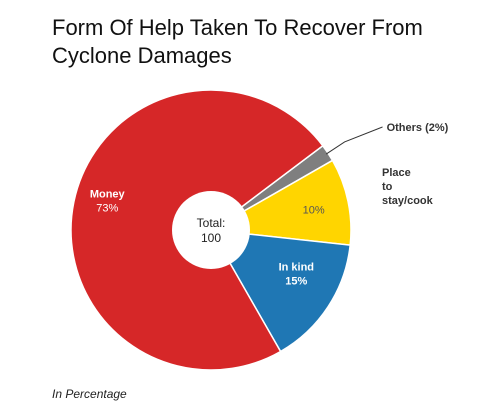 This screenshot has height=413, width=496. Describe the element at coordinates (408, 201) in the screenshot. I see `label-place-to-stay-cook-line-2: stay/cook` at that location.